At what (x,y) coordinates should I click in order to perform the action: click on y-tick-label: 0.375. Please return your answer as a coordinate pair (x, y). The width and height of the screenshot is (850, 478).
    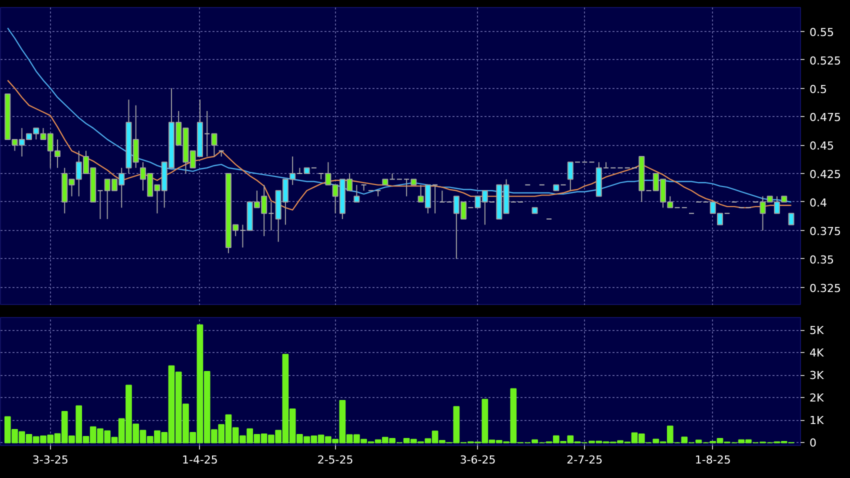
    Looking at the image, I should click on (825, 231).